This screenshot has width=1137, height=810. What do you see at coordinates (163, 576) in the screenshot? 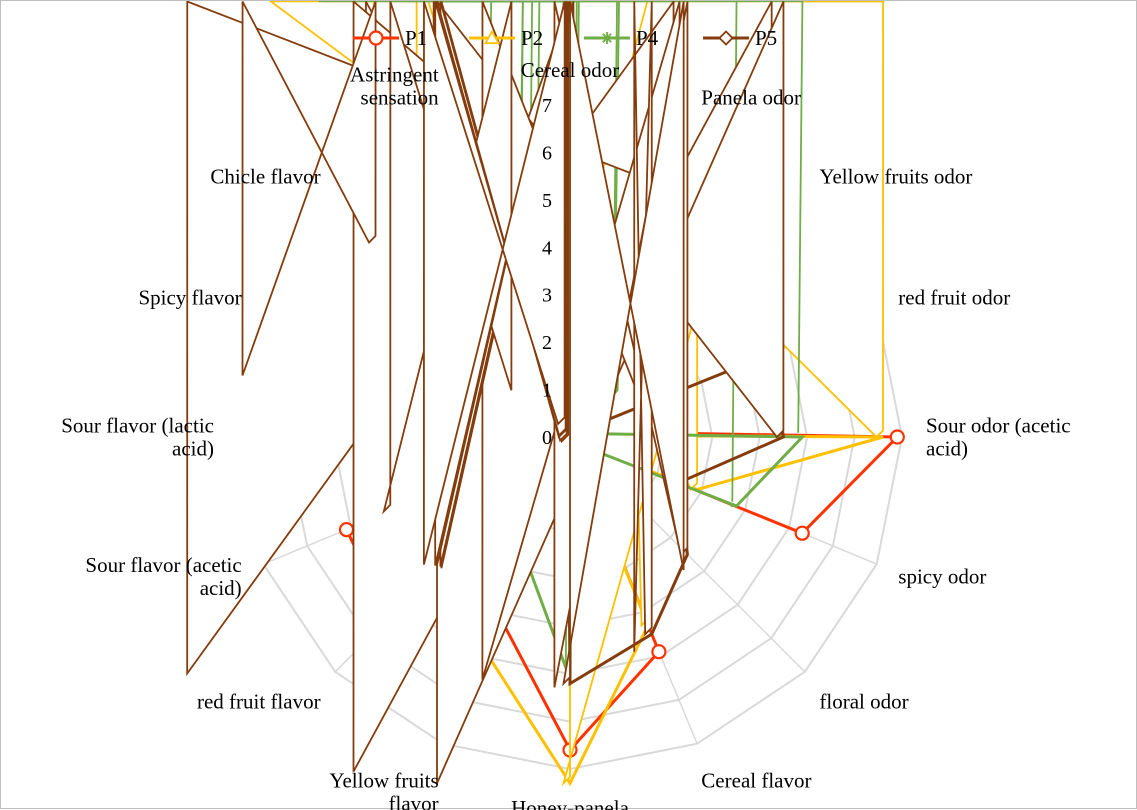
I see `category-label: Sour flavor (acetic acid)` at bounding box center [163, 576].